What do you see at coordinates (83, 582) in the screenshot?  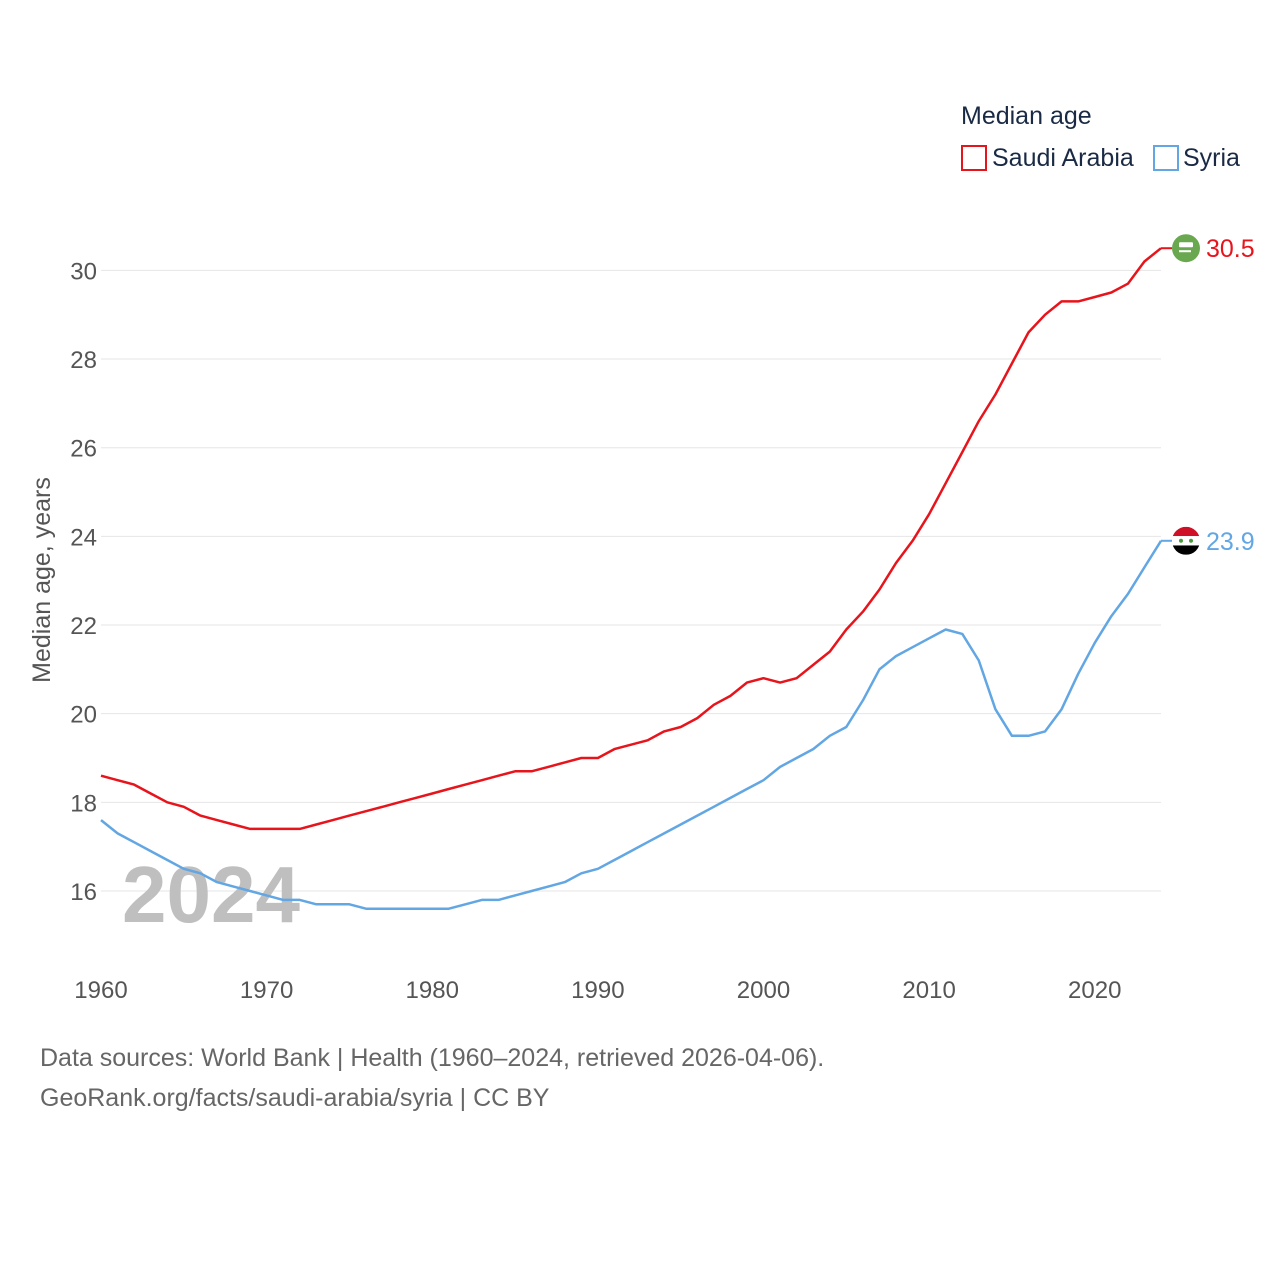 I see `y-axis-ticks: 16 18 20 22 24 26 28 30` at bounding box center [83, 582].